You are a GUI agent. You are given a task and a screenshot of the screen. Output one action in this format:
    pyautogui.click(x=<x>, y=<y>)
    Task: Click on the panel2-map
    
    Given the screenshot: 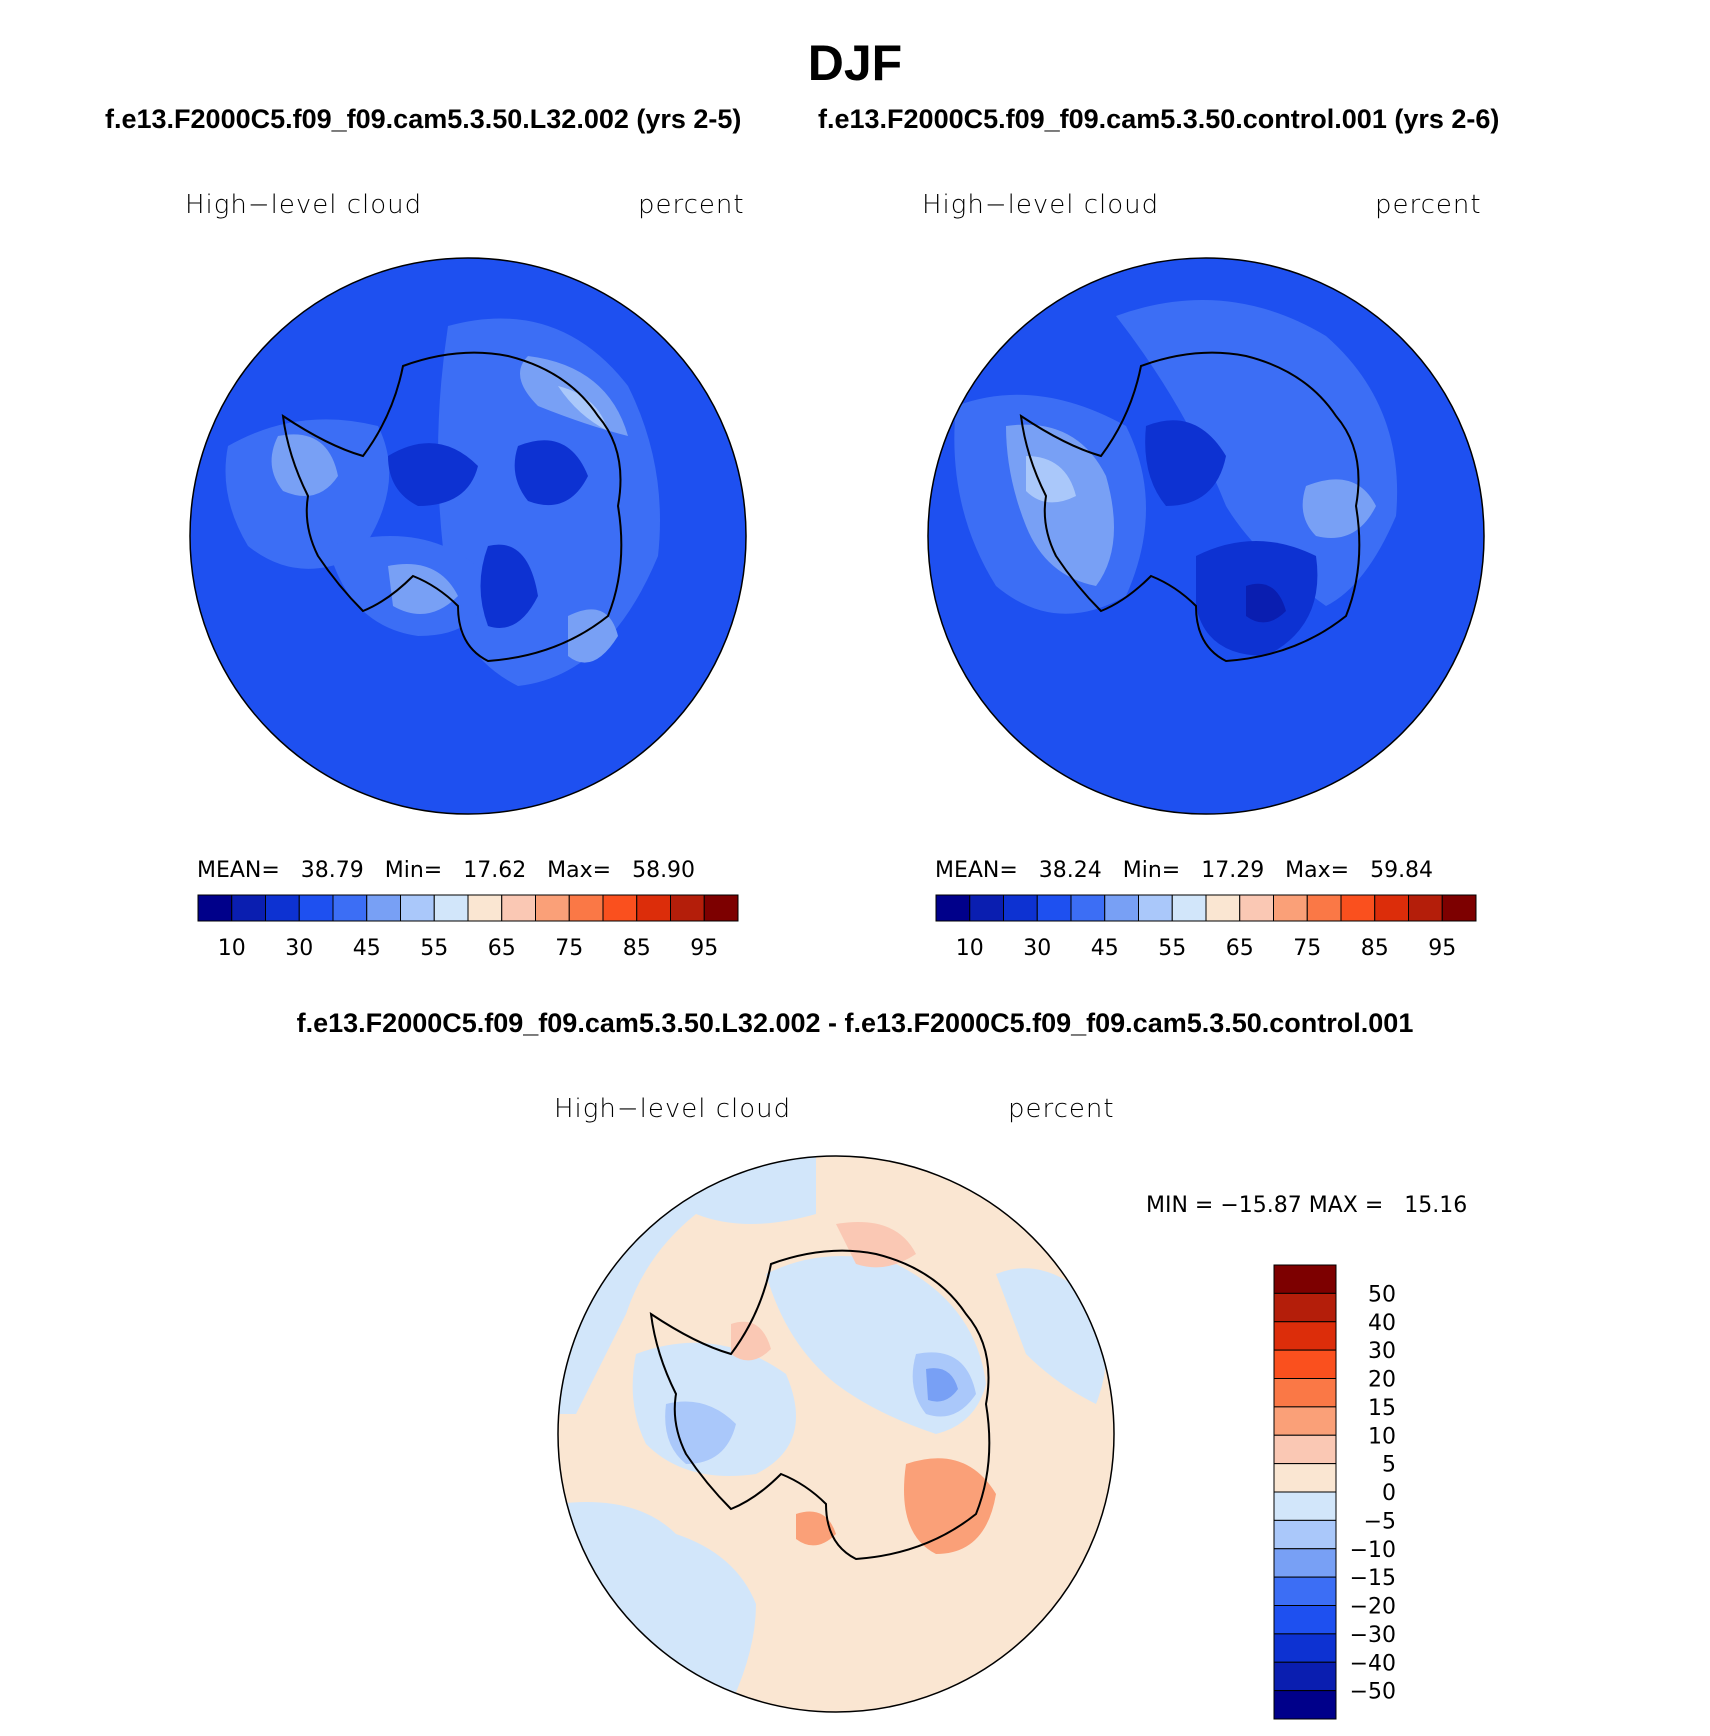 What is the action you would take?
    pyautogui.click(x=1206, y=536)
    